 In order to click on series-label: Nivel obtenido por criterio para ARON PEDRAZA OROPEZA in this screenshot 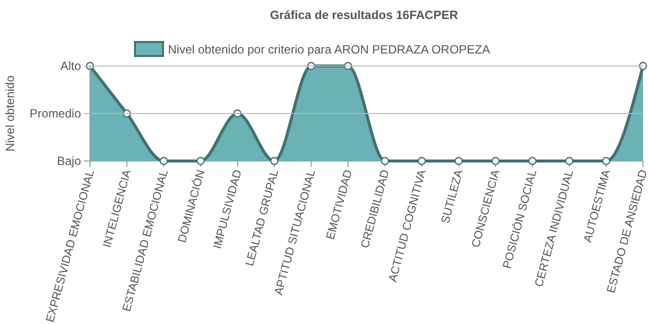, I will do `click(329, 49)`.